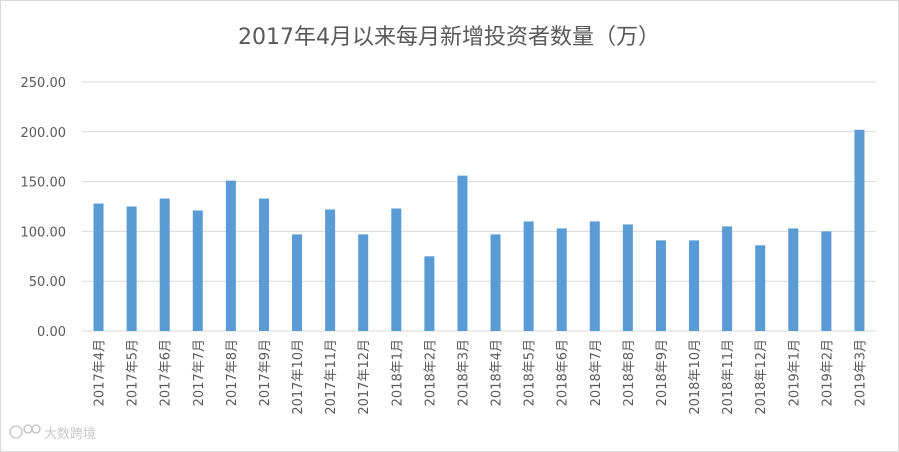 The height and width of the screenshot is (452, 899). I want to click on x-category-label: 2018年8月, so click(629, 372).